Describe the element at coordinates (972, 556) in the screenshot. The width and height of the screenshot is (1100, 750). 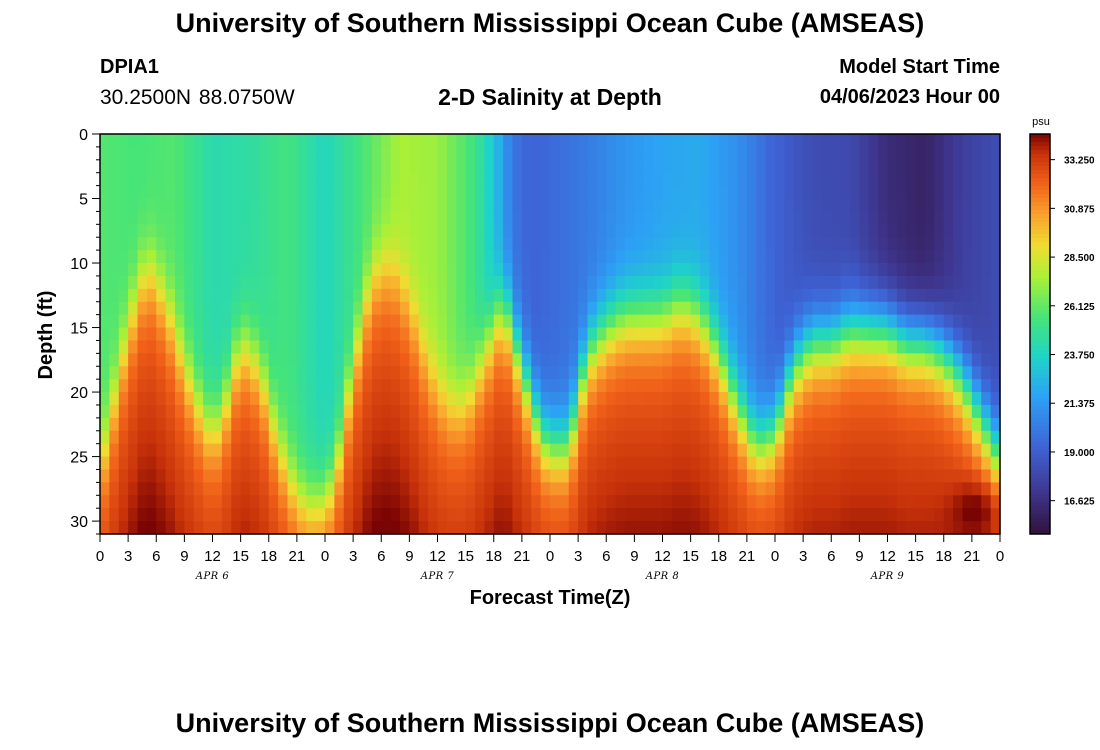
I see `x-tick-label: 21` at that location.